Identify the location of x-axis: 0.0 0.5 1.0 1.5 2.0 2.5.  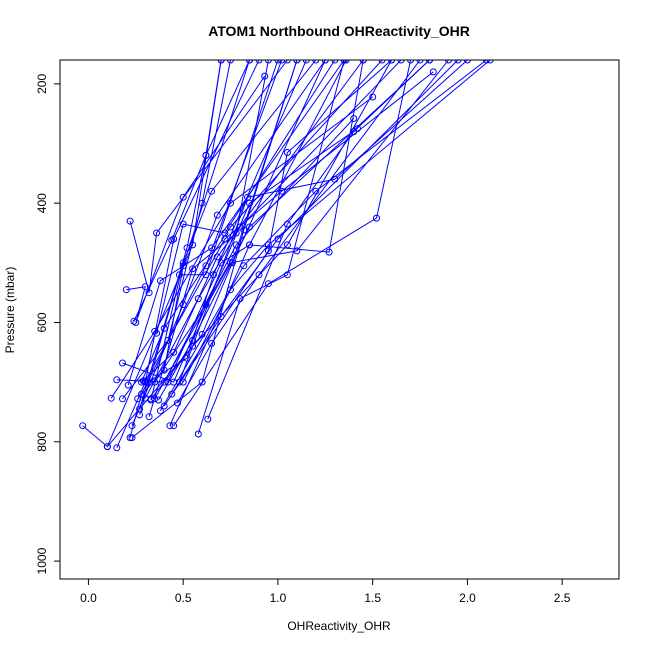
(325, 591).